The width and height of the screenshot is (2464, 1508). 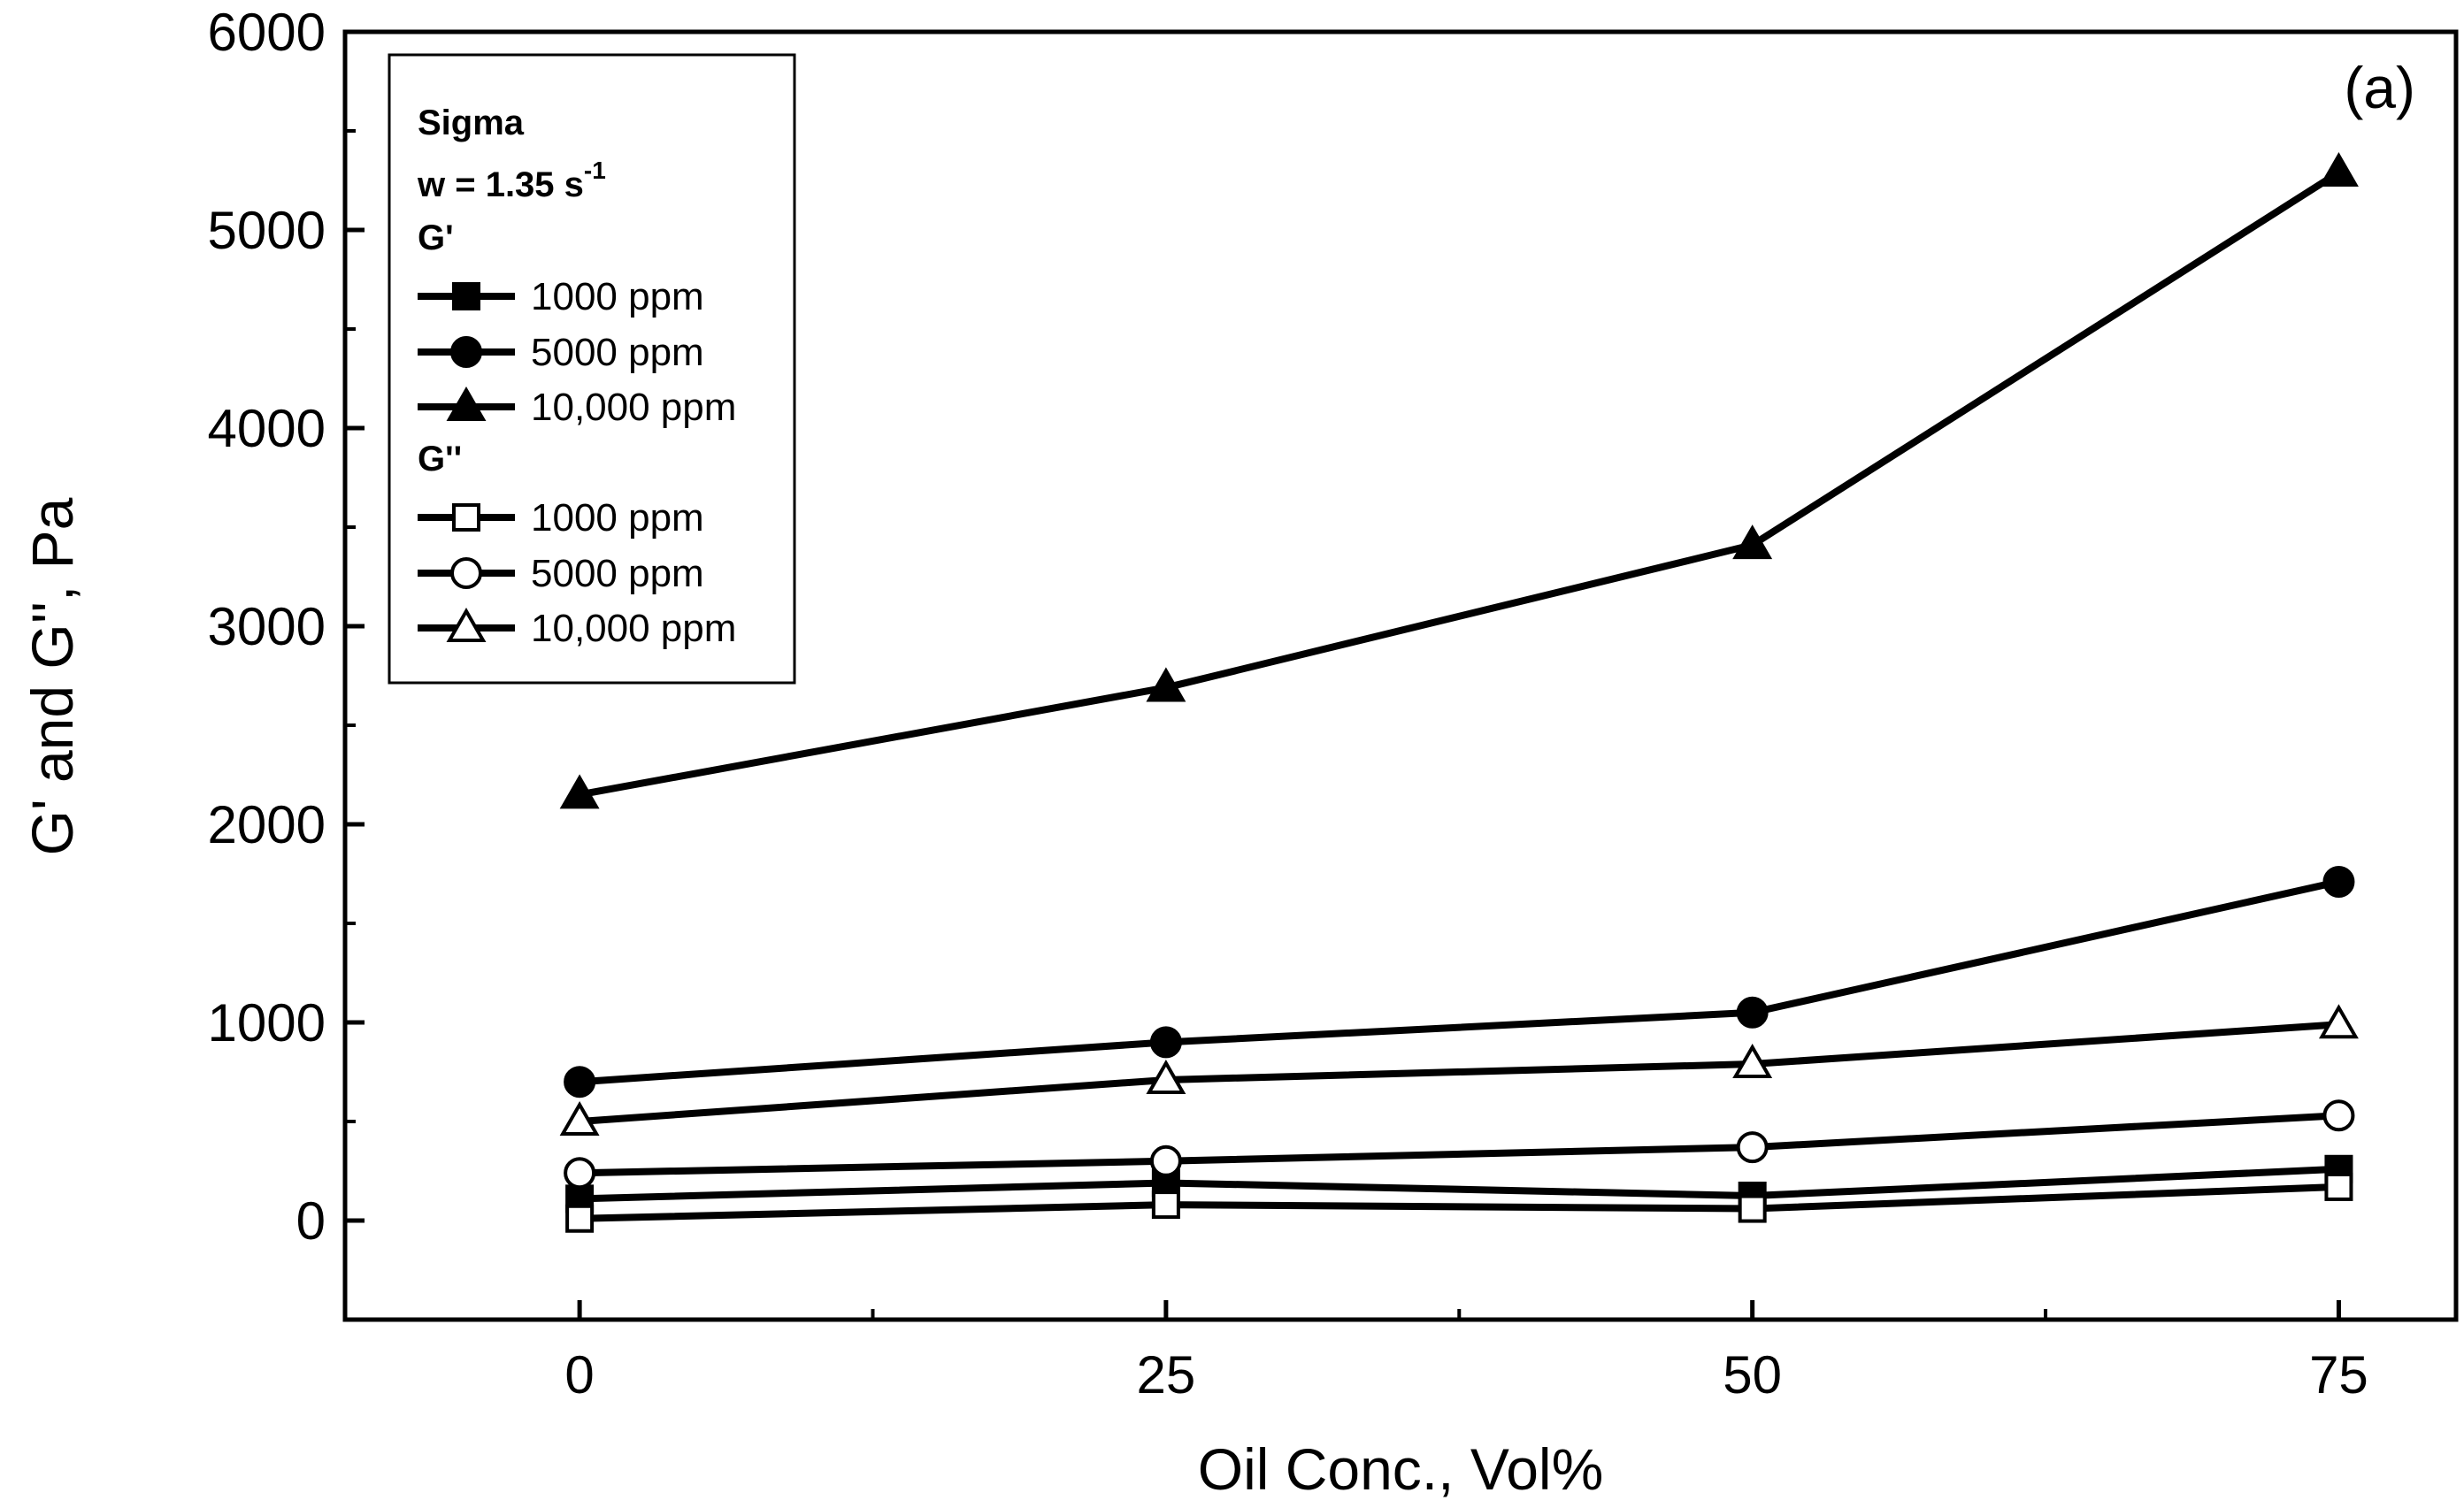 What do you see at coordinates (579, 1375) in the screenshot?
I see `x-tick-label: 0` at bounding box center [579, 1375].